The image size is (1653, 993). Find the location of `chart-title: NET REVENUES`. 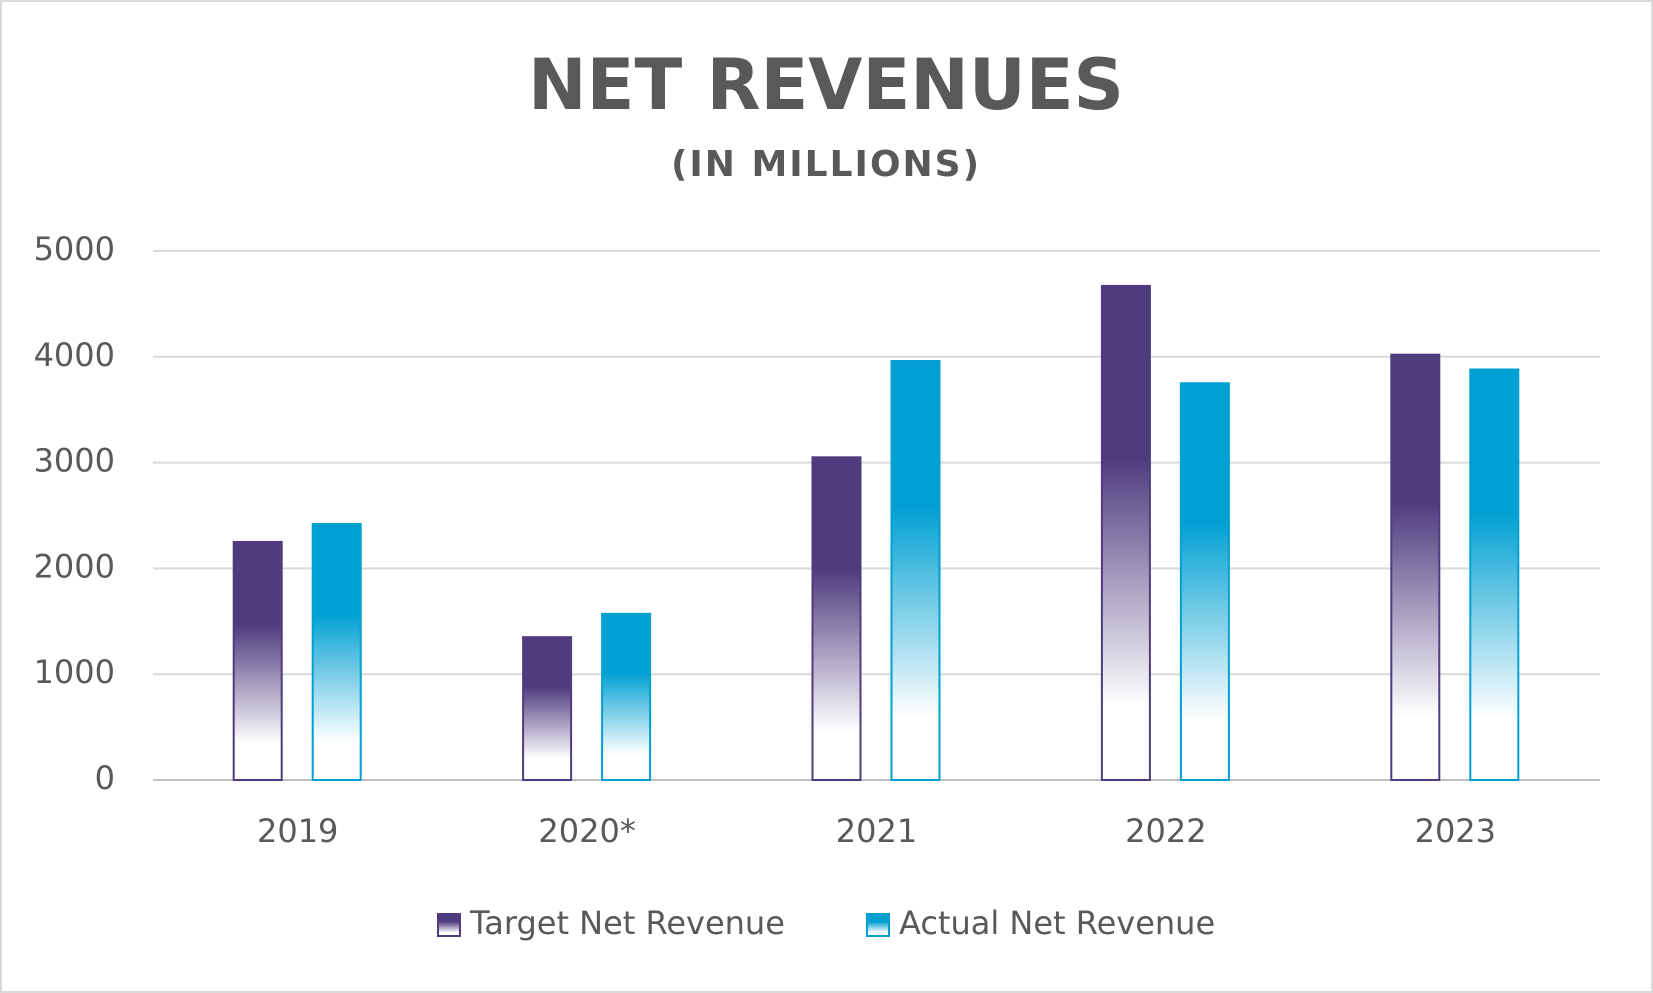

chart-title: NET REVENUES is located at coordinates (826, 85).